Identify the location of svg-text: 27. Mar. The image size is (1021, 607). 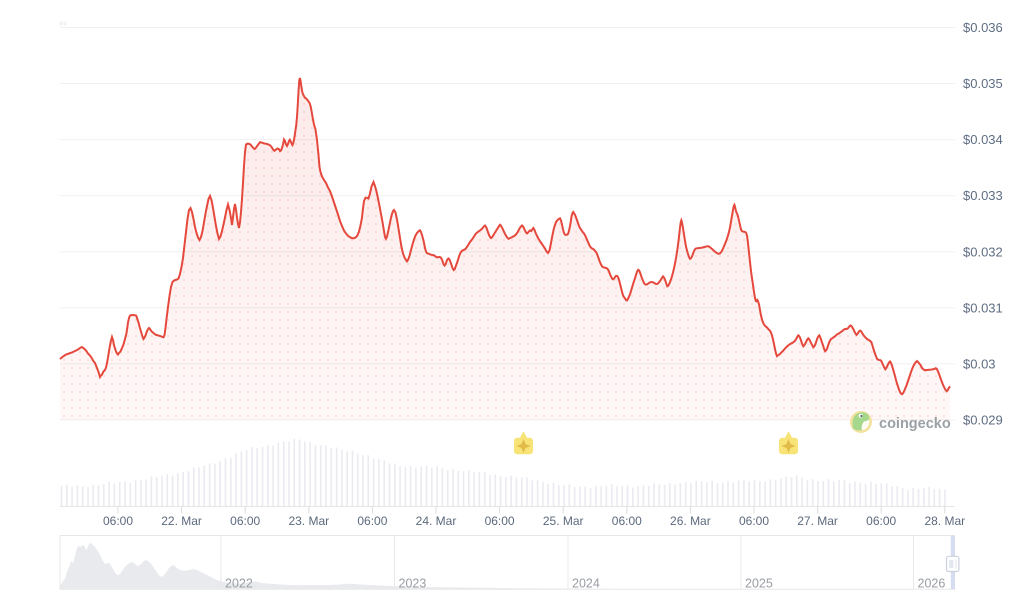
(817, 521).